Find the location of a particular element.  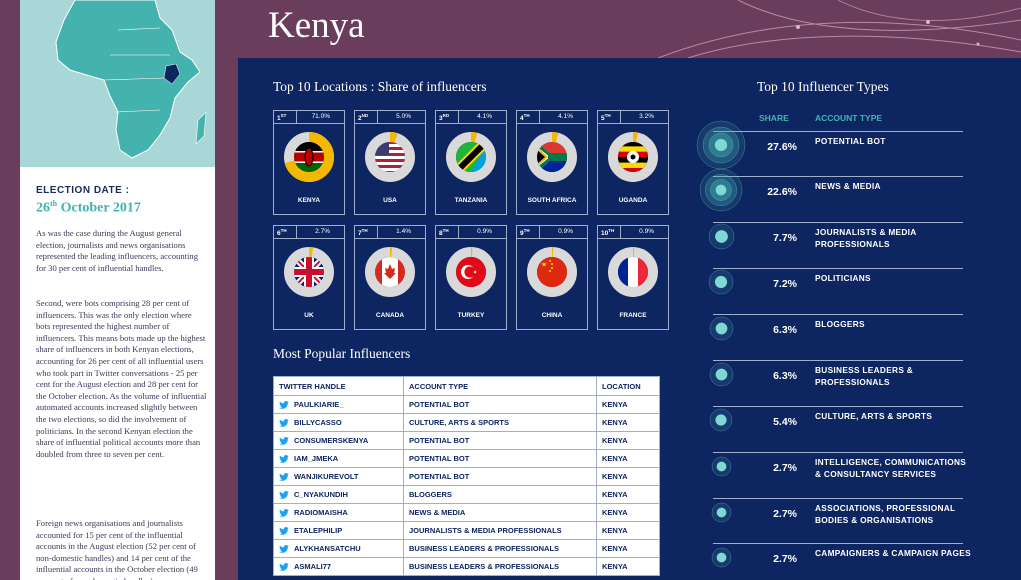

twitter-handle: WANJIKUREVOLT is located at coordinates (326, 476).